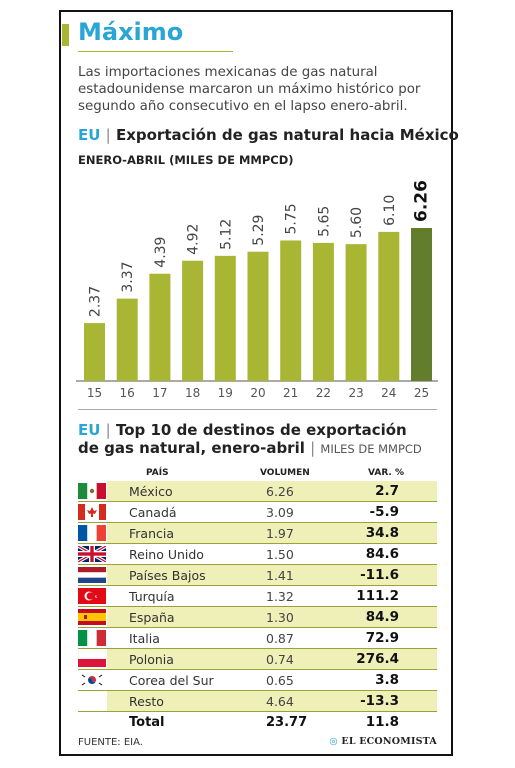 The height and width of the screenshot is (768, 515). What do you see at coordinates (92, 554) in the screenshot?
I see `uk-flag-icon` at bounding box center [92, 554].